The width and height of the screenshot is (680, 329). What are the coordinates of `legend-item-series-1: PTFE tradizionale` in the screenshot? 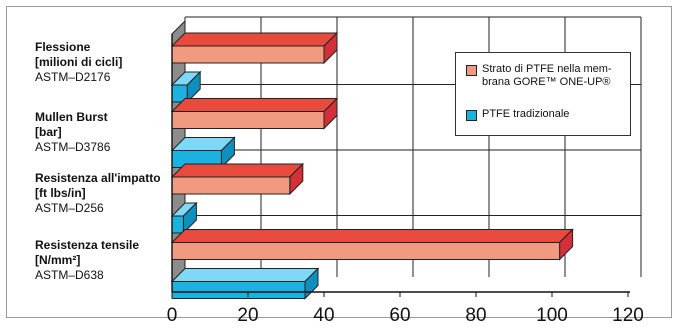 It's located at (544, 114).